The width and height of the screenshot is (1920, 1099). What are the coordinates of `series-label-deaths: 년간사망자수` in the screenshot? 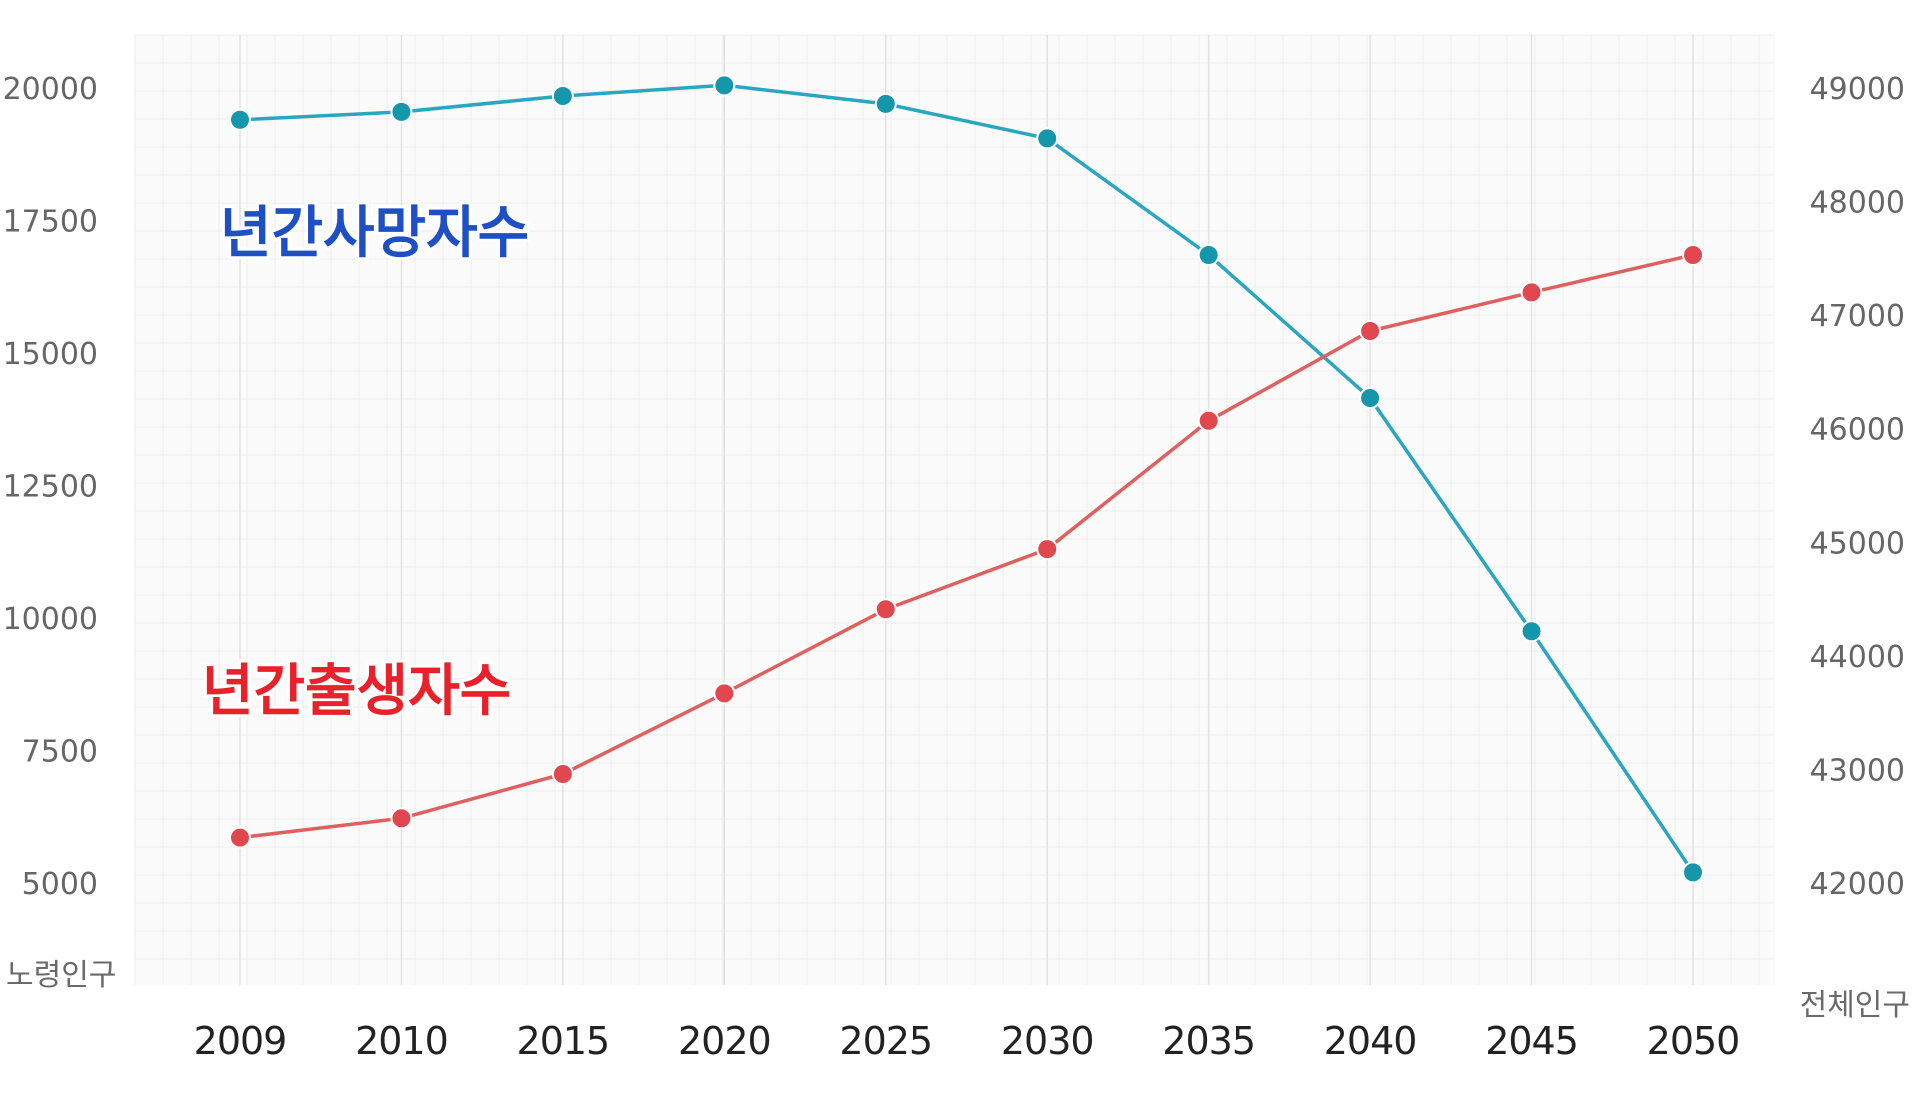 It's located at (374, 233).